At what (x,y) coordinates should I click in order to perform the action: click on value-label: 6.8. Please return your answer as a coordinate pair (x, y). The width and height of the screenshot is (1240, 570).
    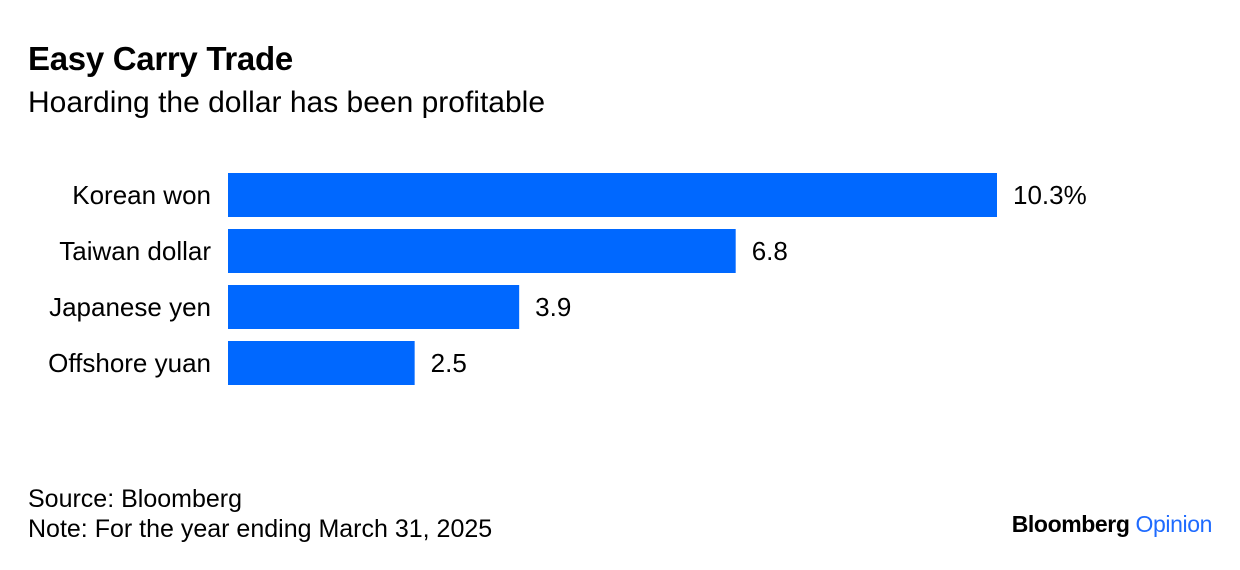
    Looking at the image, I should click on (770, 251).